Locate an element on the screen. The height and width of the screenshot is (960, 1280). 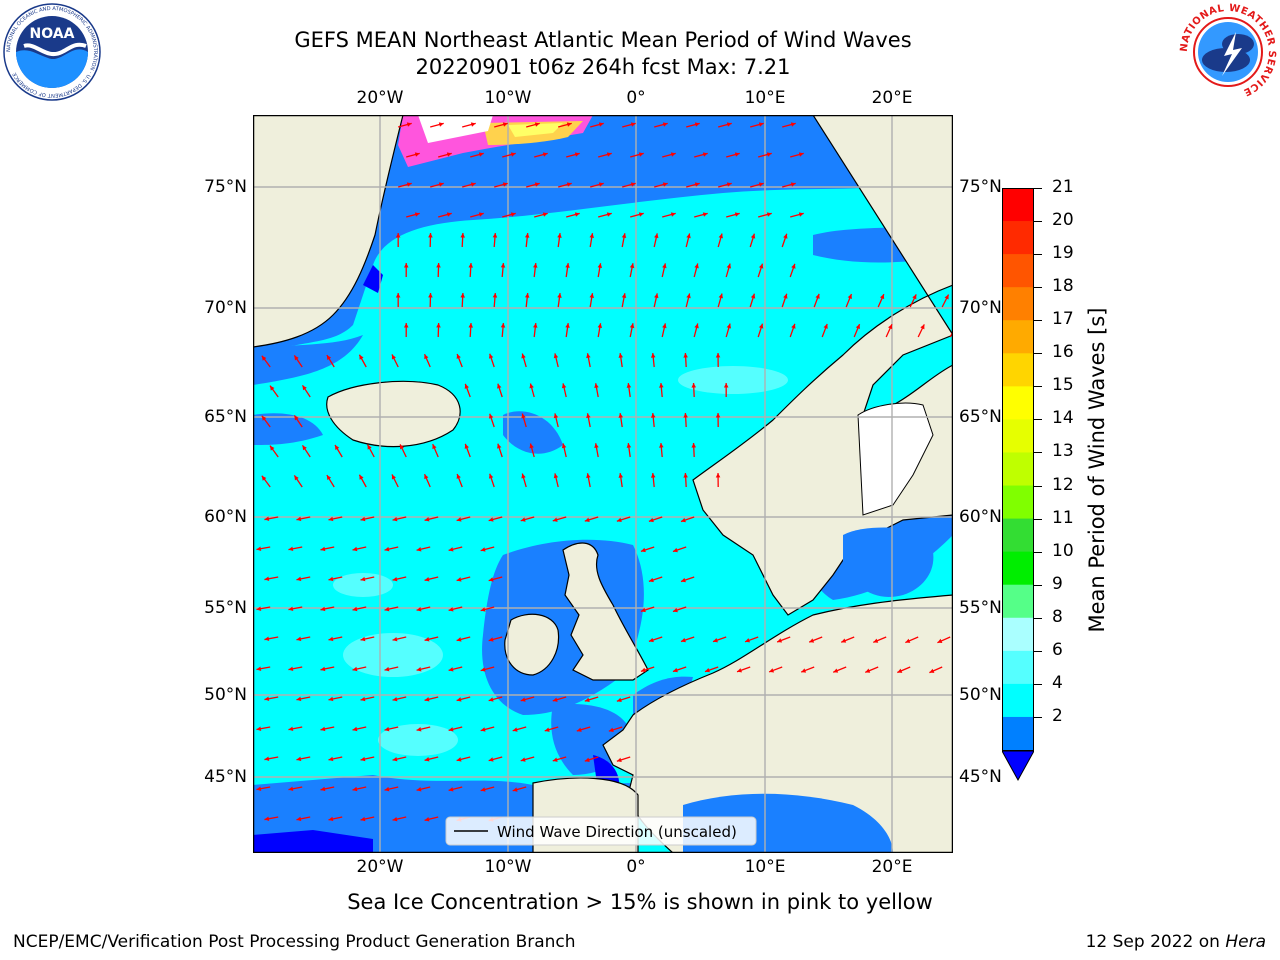
nws-logo: NATIONAL WEATHER SERVICE is located at coordinates (1228, 51).